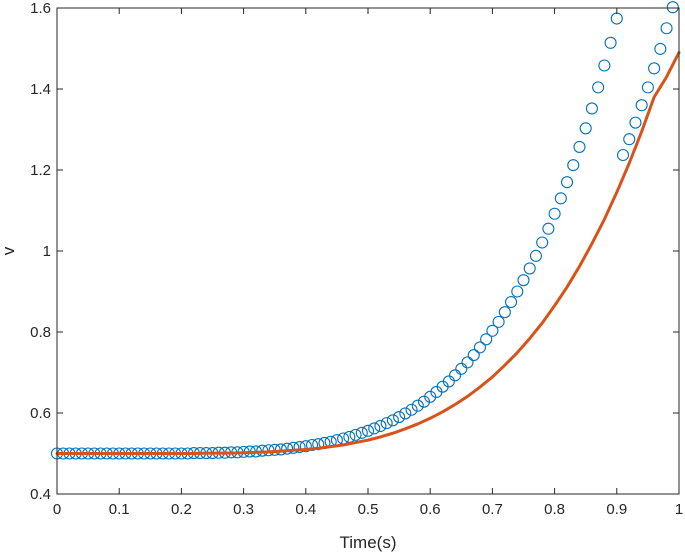  Describe the element at coordinates (616, 509) in the screenshot. I see `x-tick-label: 0.9` at that location.